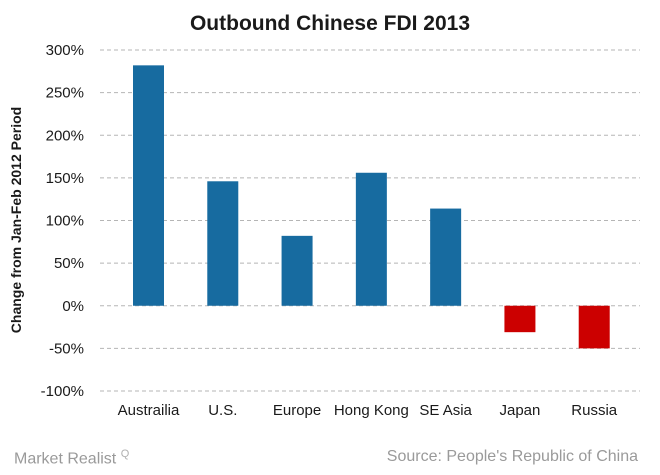 This screenshot has height=475, width=660. I want to click on bar-se-asia, so click(446, 257).